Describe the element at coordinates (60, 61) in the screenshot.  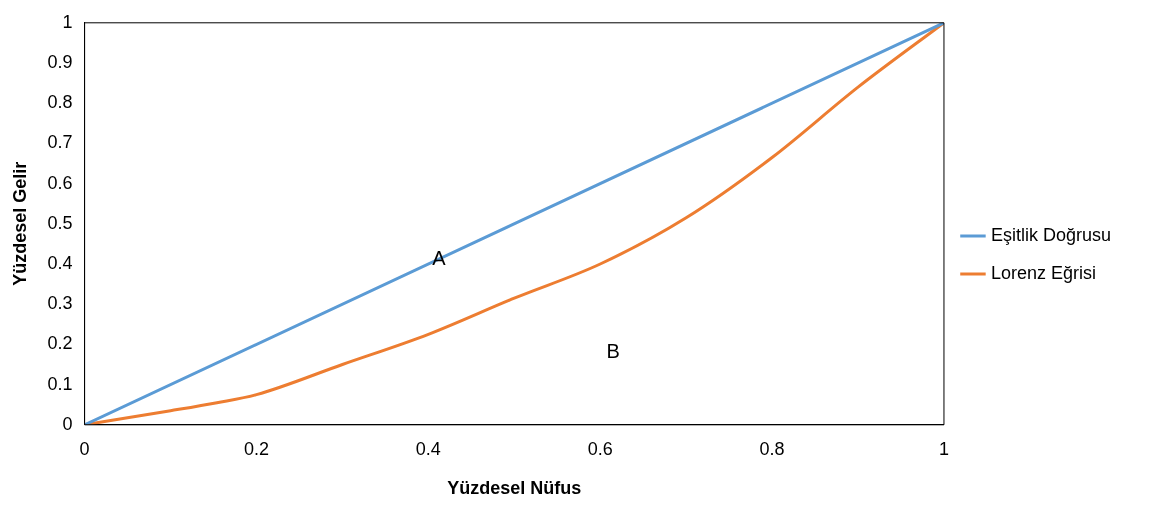
I see `y-tick-label: 0.9` at that location.